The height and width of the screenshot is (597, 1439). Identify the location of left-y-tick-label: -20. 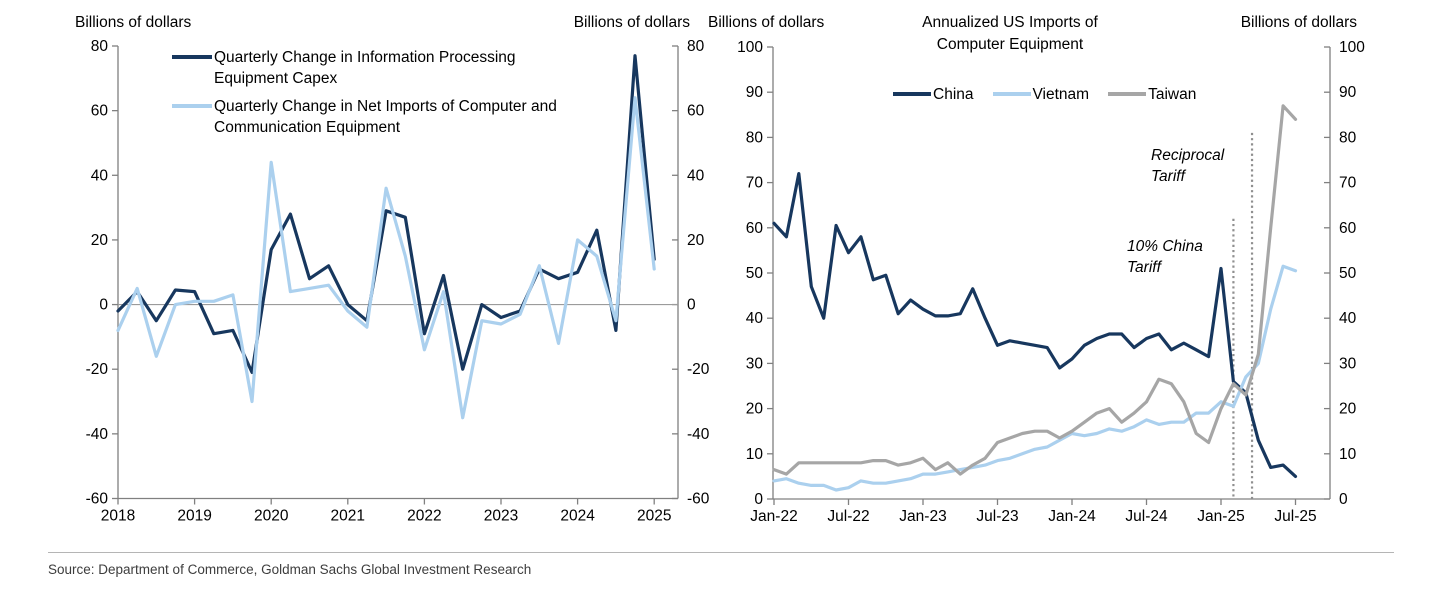
(97, 369).